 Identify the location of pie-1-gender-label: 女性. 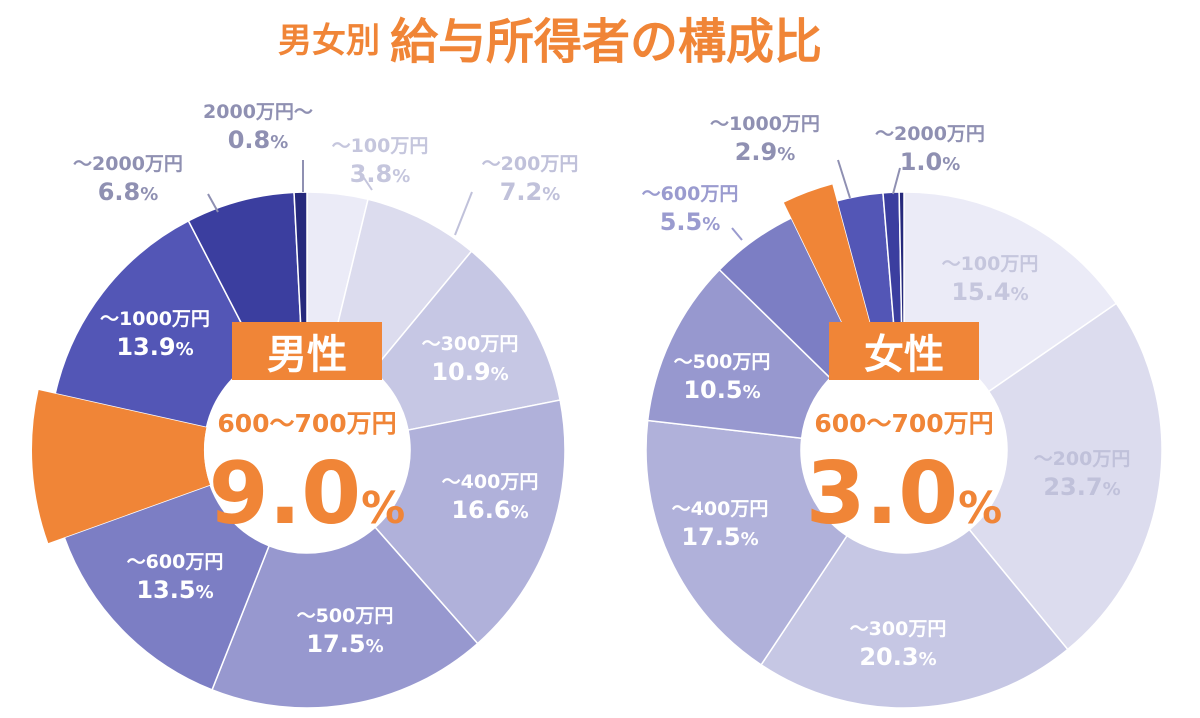
(904, 355).